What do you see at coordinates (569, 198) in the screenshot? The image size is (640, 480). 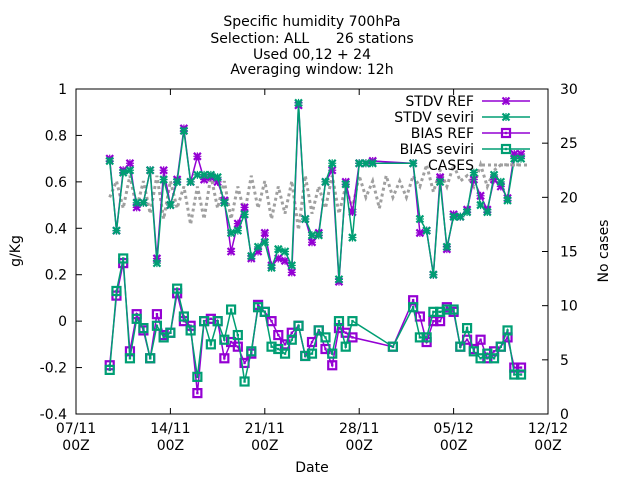 I see `y2-tick-label: 20` at bounding box center [569, 198].